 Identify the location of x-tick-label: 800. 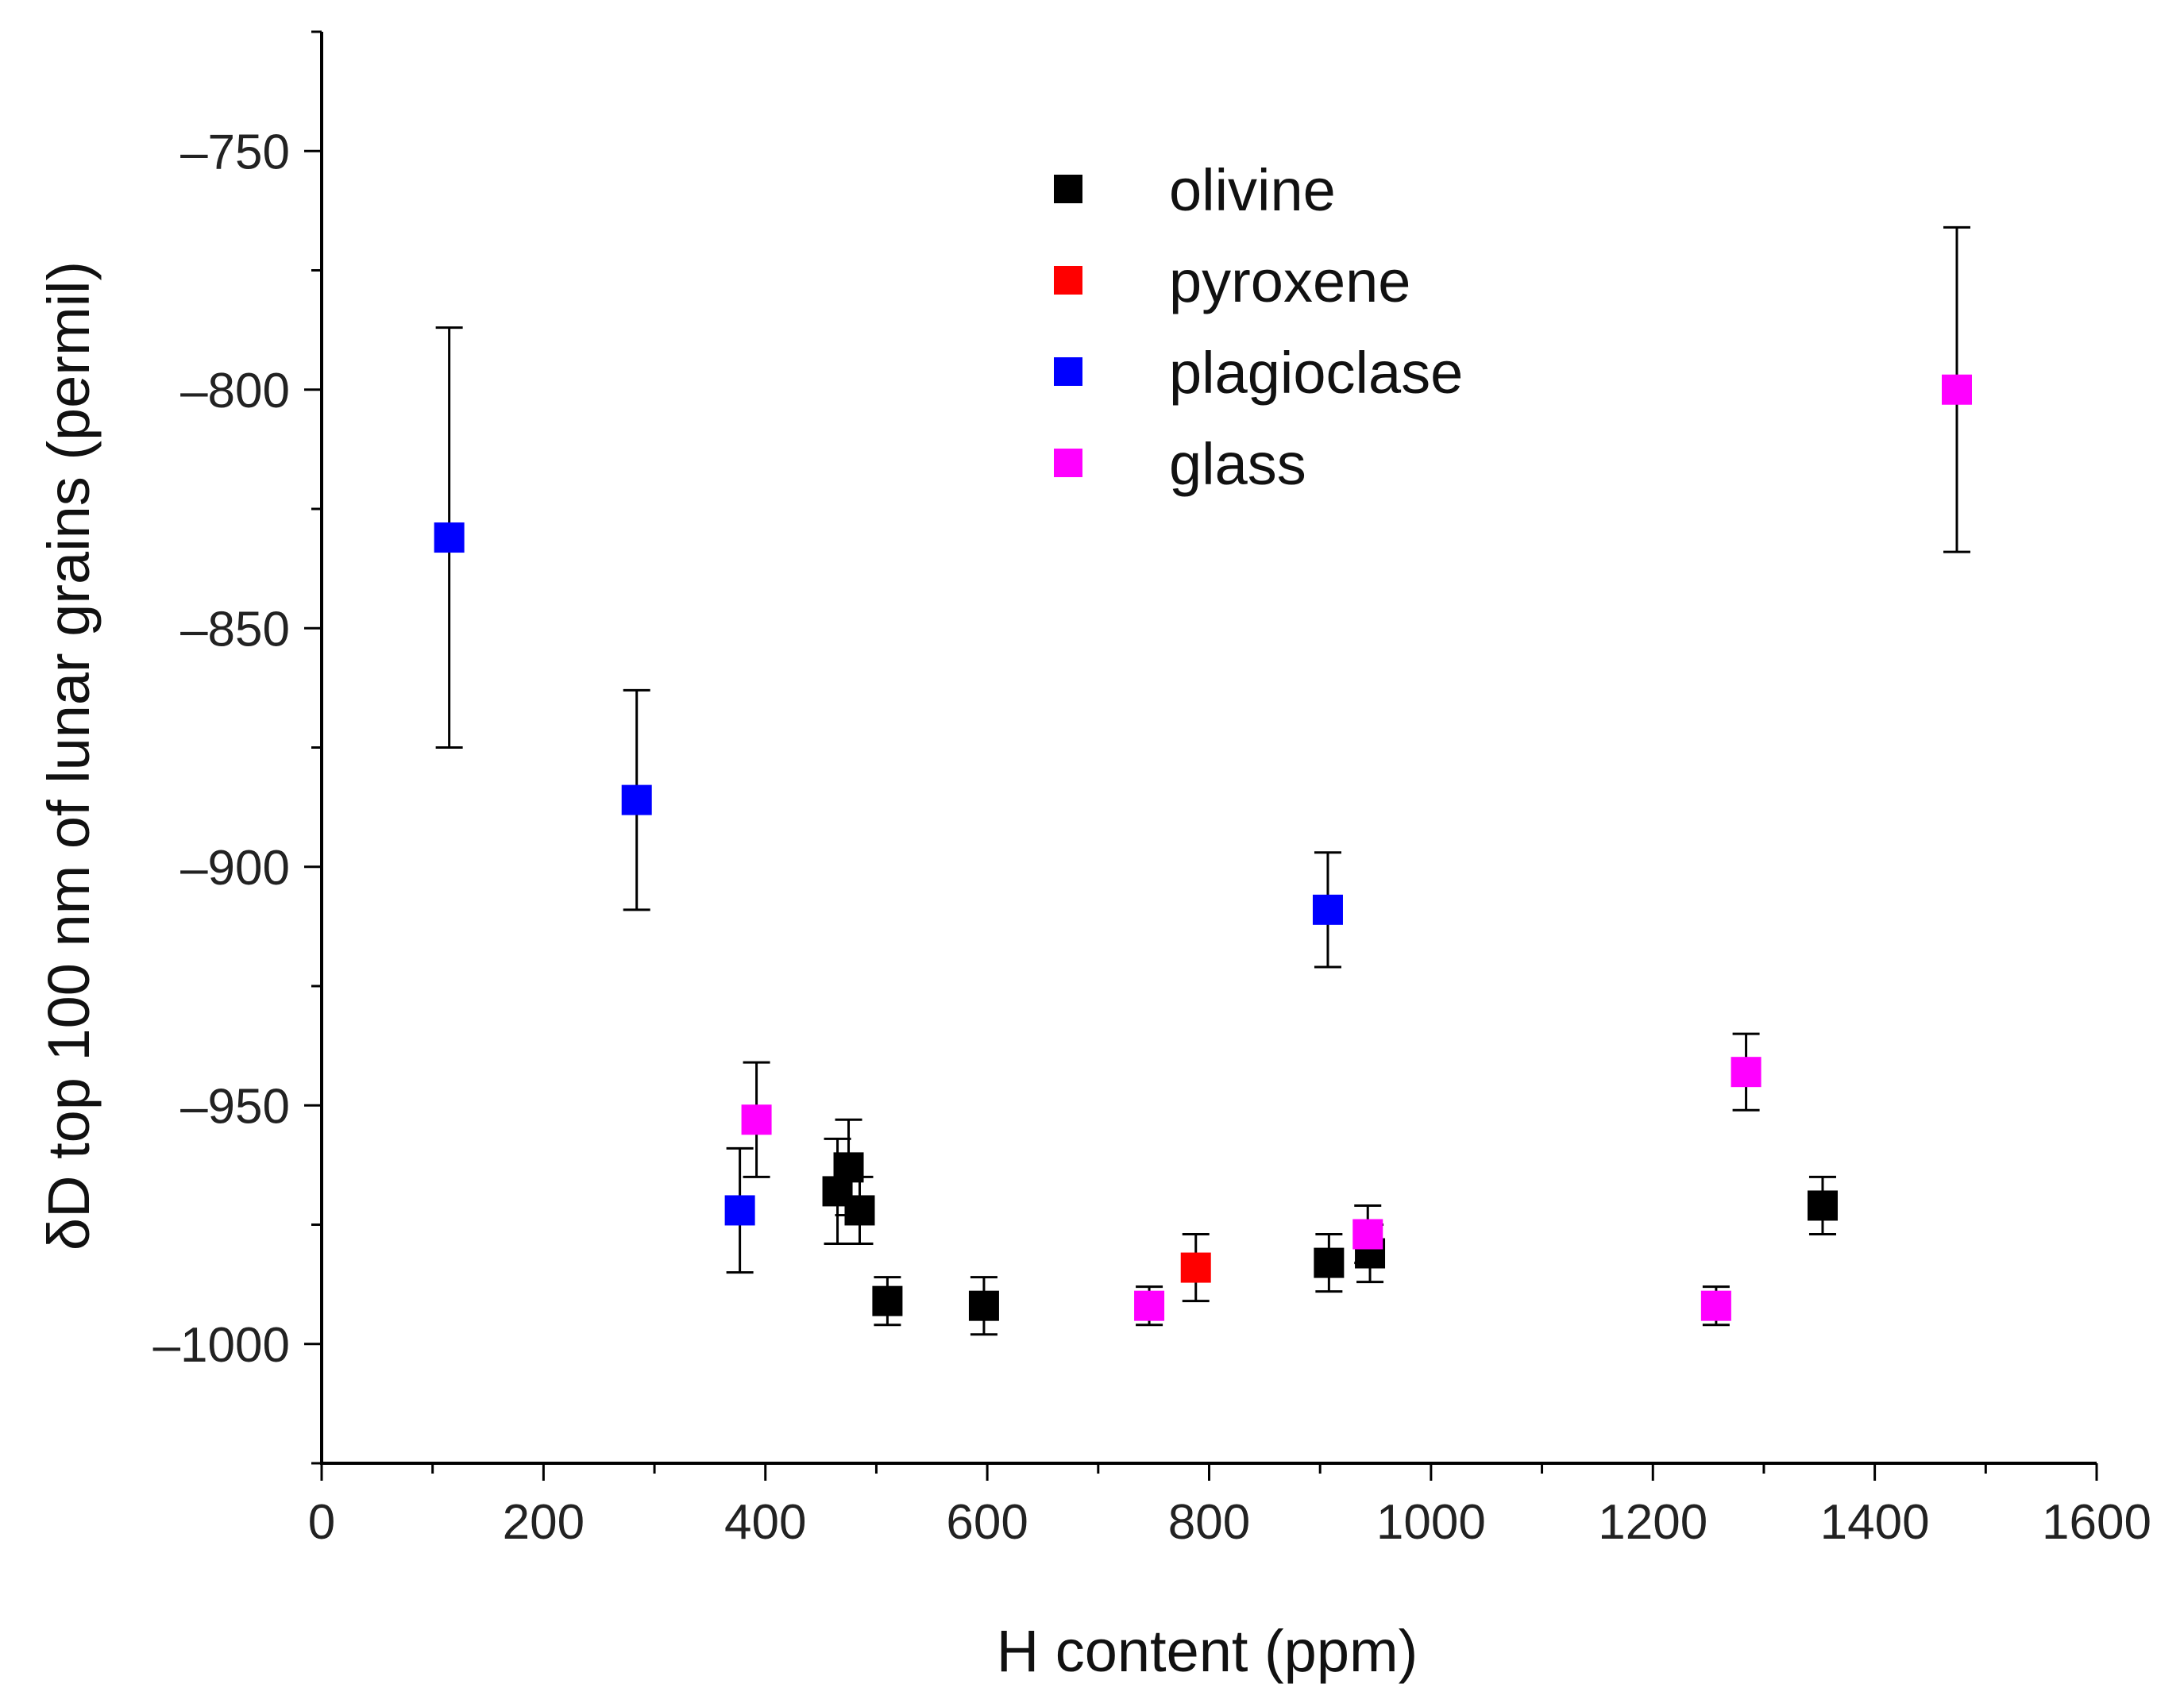
(1209, 1522).